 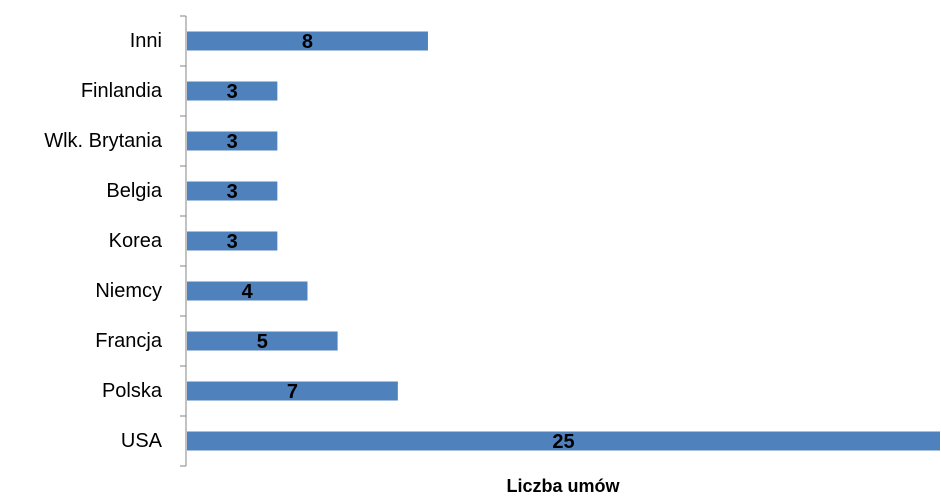 I want to click on category-label: Finlandia, so click(x=122, y=91).